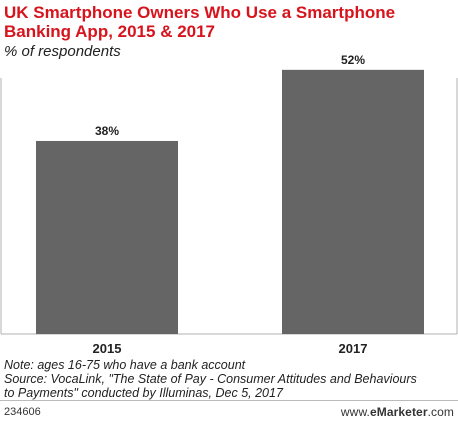 The image size is (458, 425). Describe the element at coordinates (353, 60) in the screenshot. I see `data-label-2017: 52%` at that location.